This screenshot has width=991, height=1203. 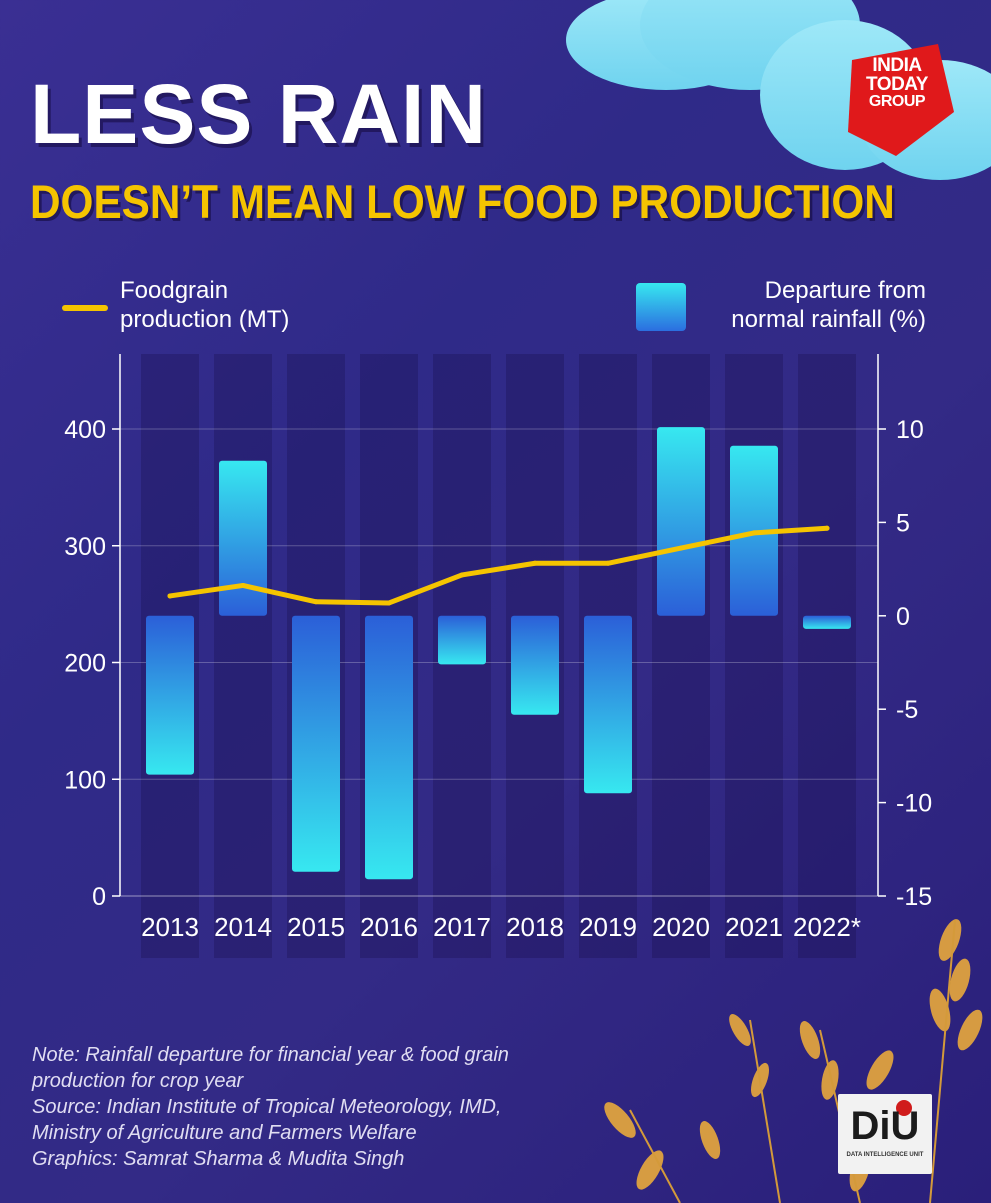 What do you see at coordinates (218, 1159) in the screenshot?
I see `credits-line: Graphics: Samrat Sharma & Mudita Singh` at bounding box center [218, 1159].